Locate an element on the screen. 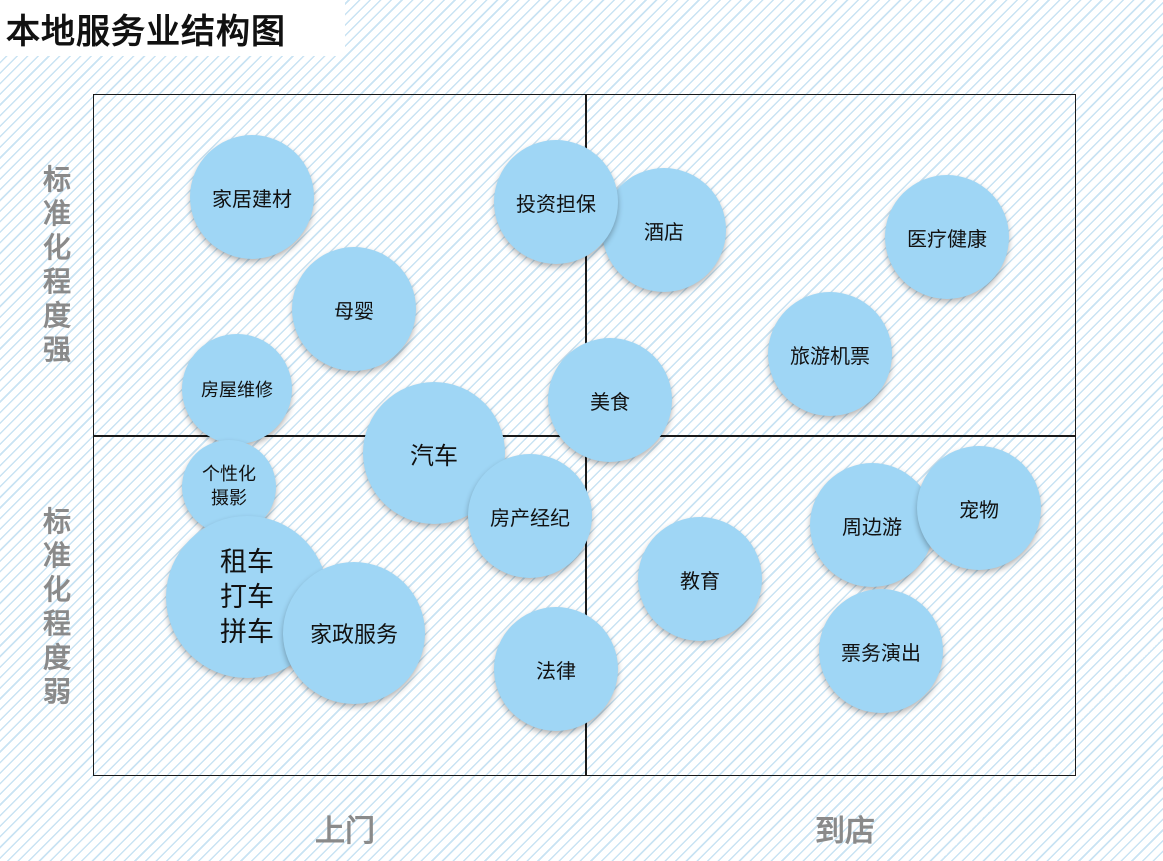  bubble-nearby-tours: 周边游 is located at coordinates (872, 525).